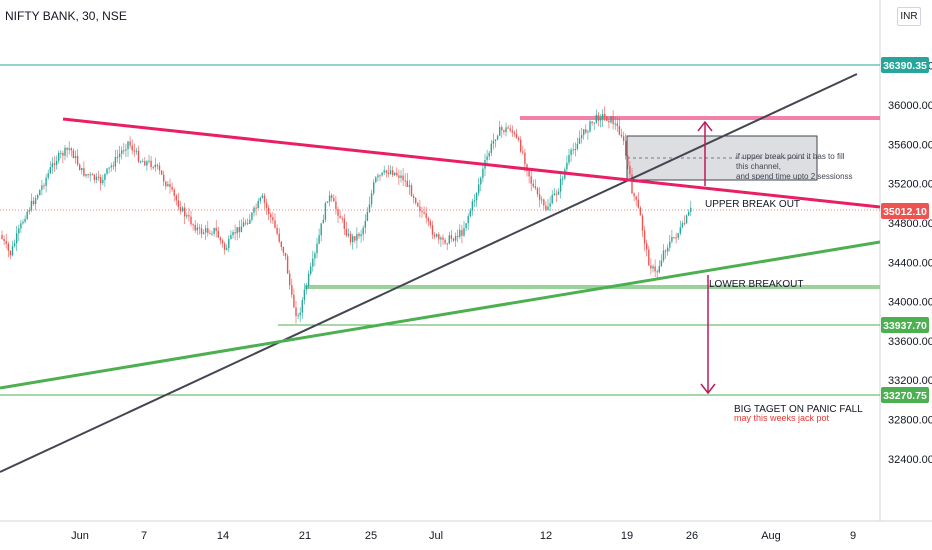 The image size is (932, 550). What do you see at coordinates (910, 263) in the screenshot?
I see `y-tick-label: 34400.00` at bounding box center [910, 263].